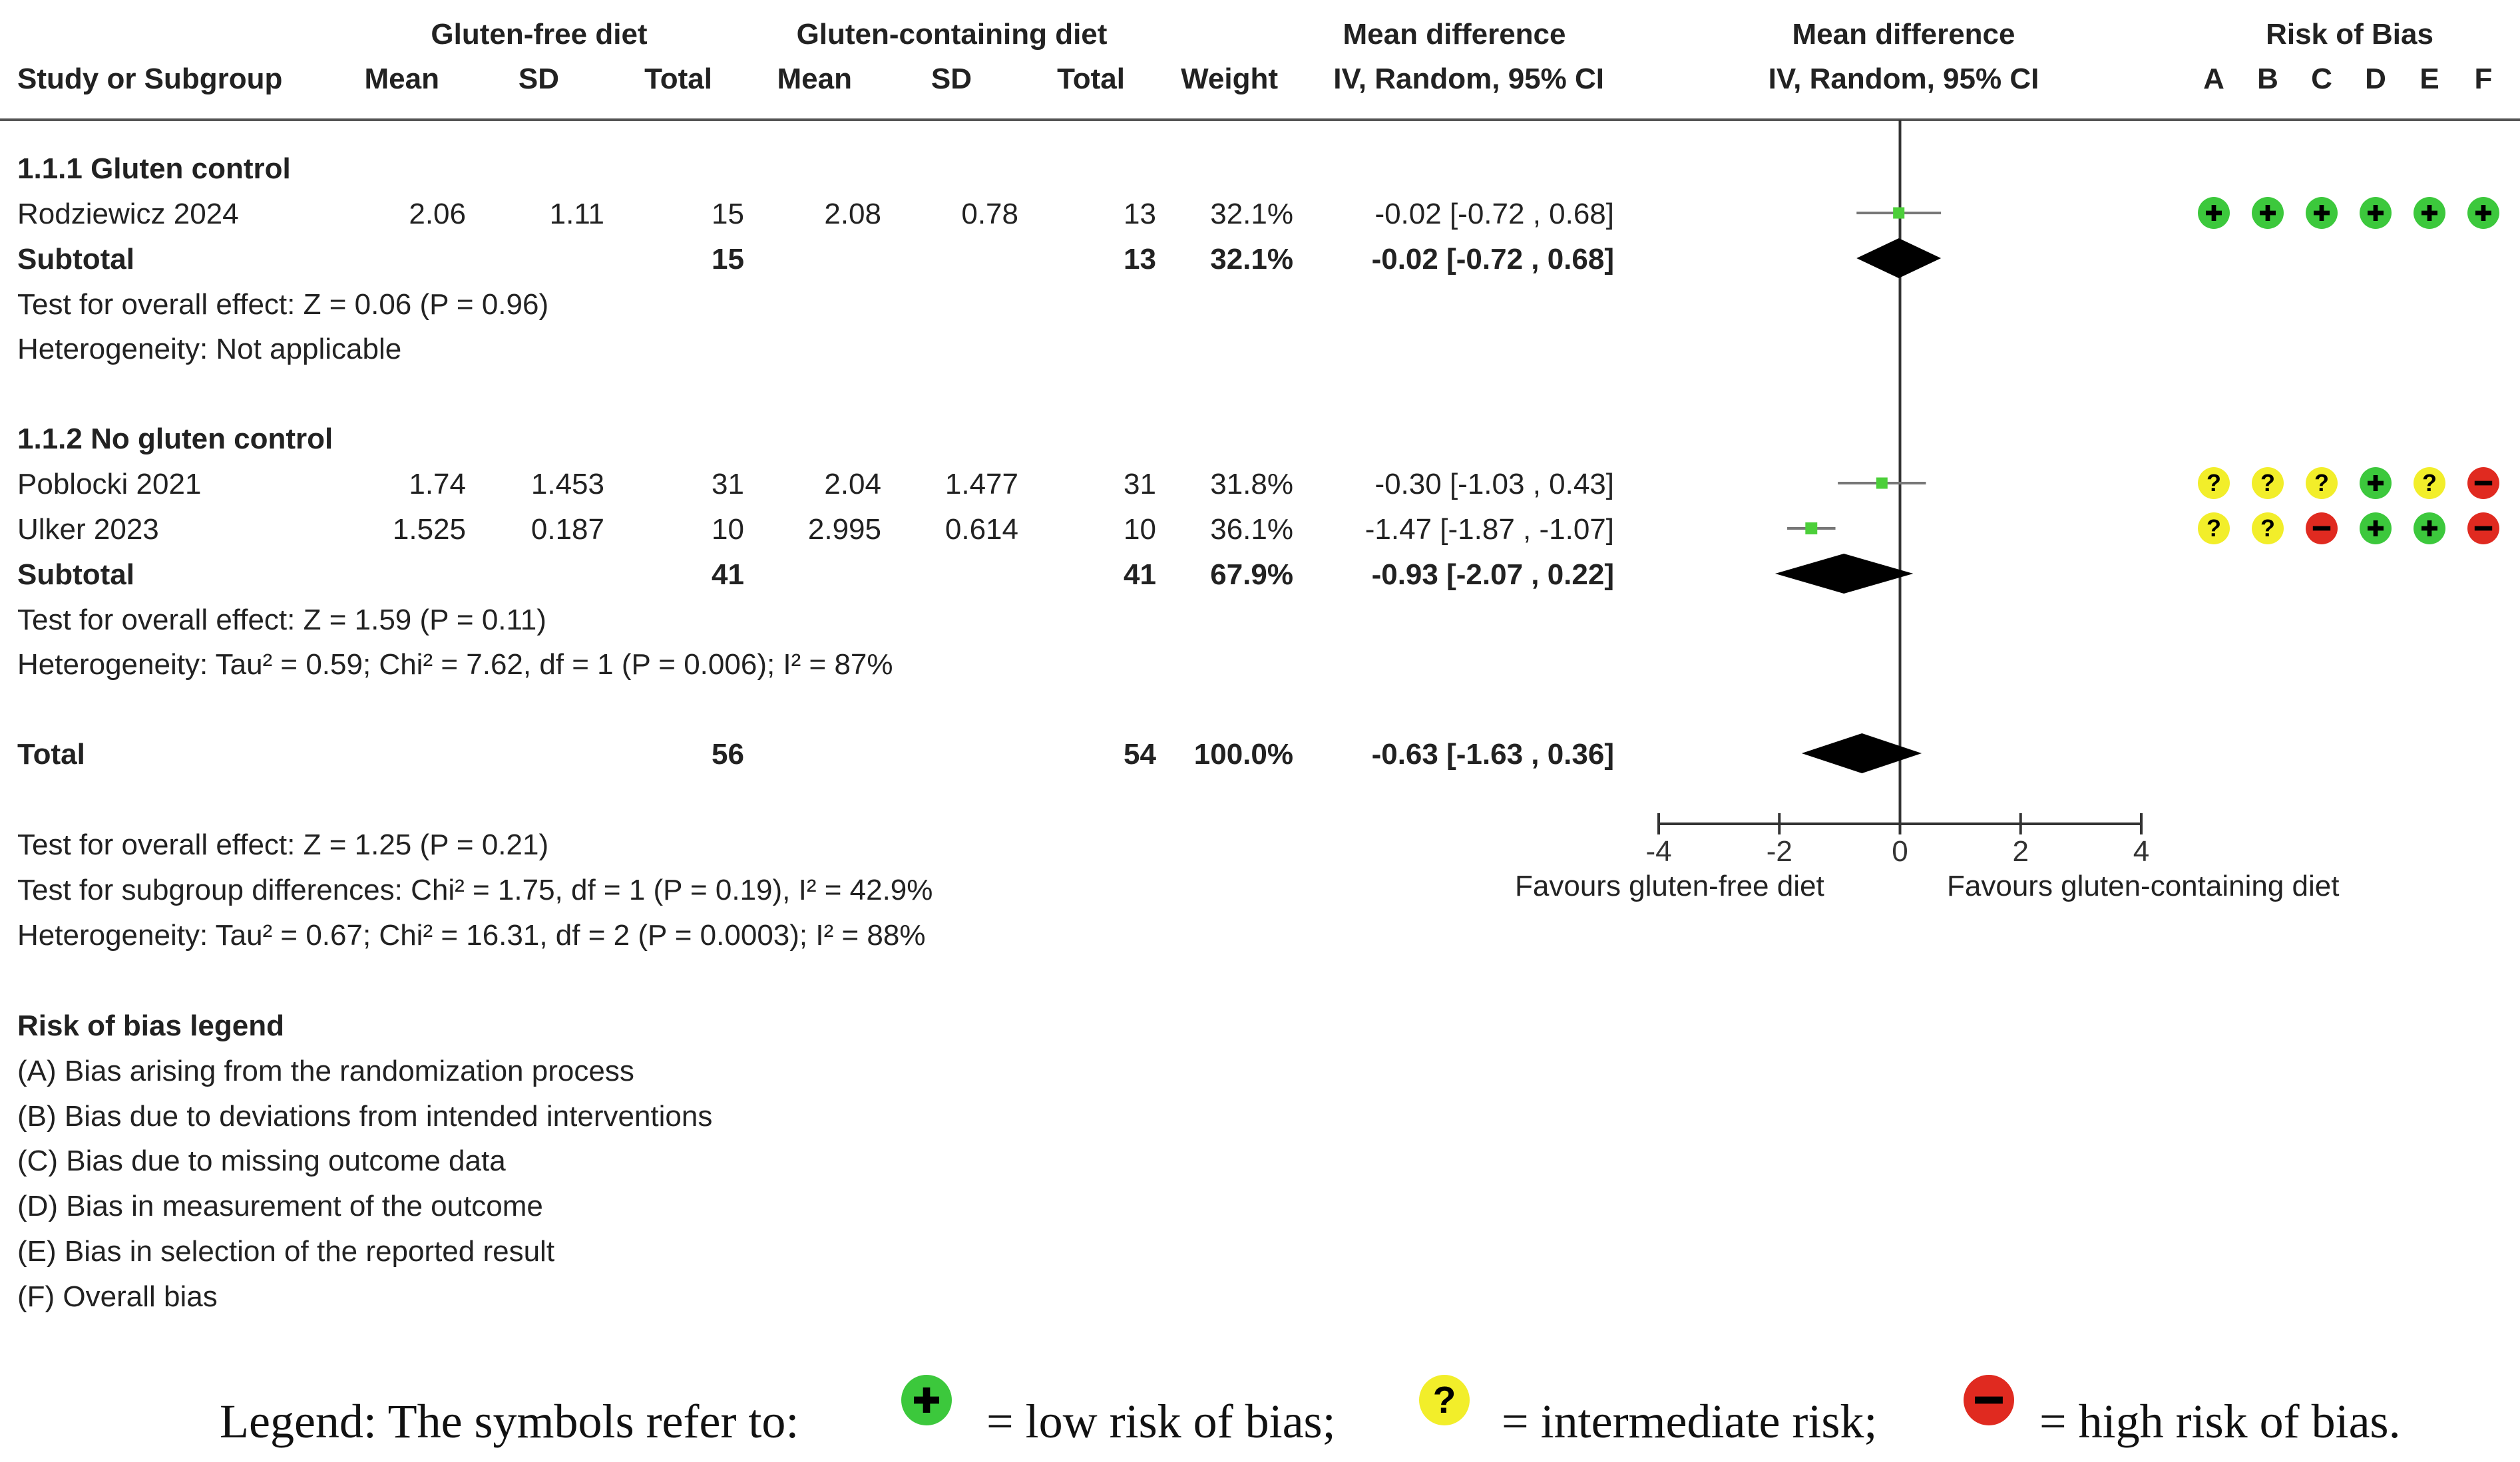 The width and height of the screenshot is (2520, 1462). Describe the element at coordinates (175, 439) in the screenshot. I see `subgroup-2-title: 1.1.2 No gluten control` at that location.